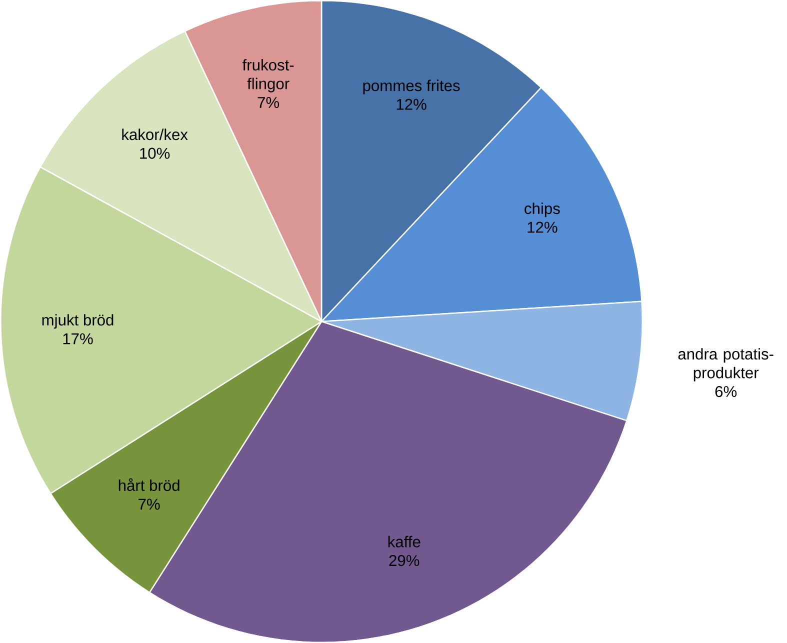 The width and height of the screenshot is (787, 643). What do you see at coordinates (149, 484) in the screenshot?
I see `slice-label: hårt bröd` at bounding box center [149, 484].